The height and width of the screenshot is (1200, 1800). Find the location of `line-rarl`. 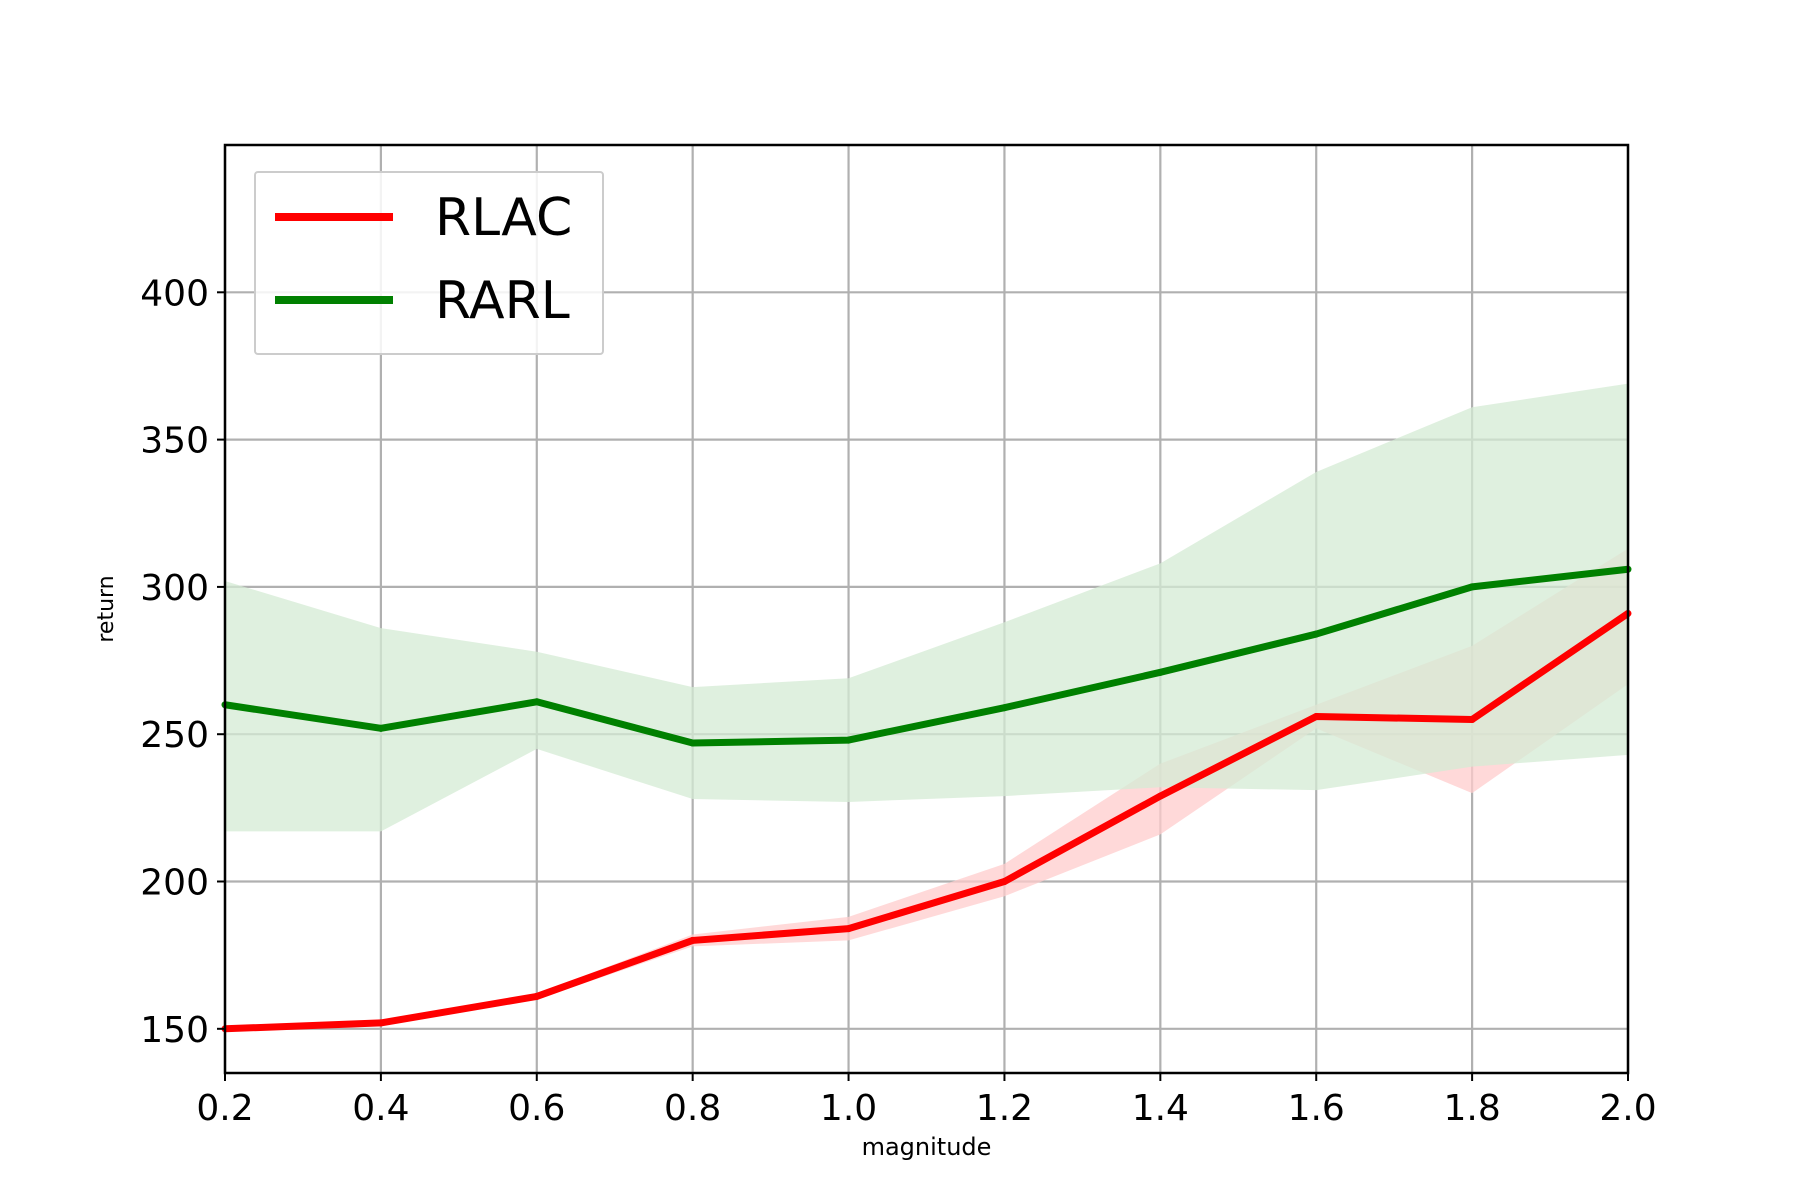

line-rarl is located at coordinates (926, 656).